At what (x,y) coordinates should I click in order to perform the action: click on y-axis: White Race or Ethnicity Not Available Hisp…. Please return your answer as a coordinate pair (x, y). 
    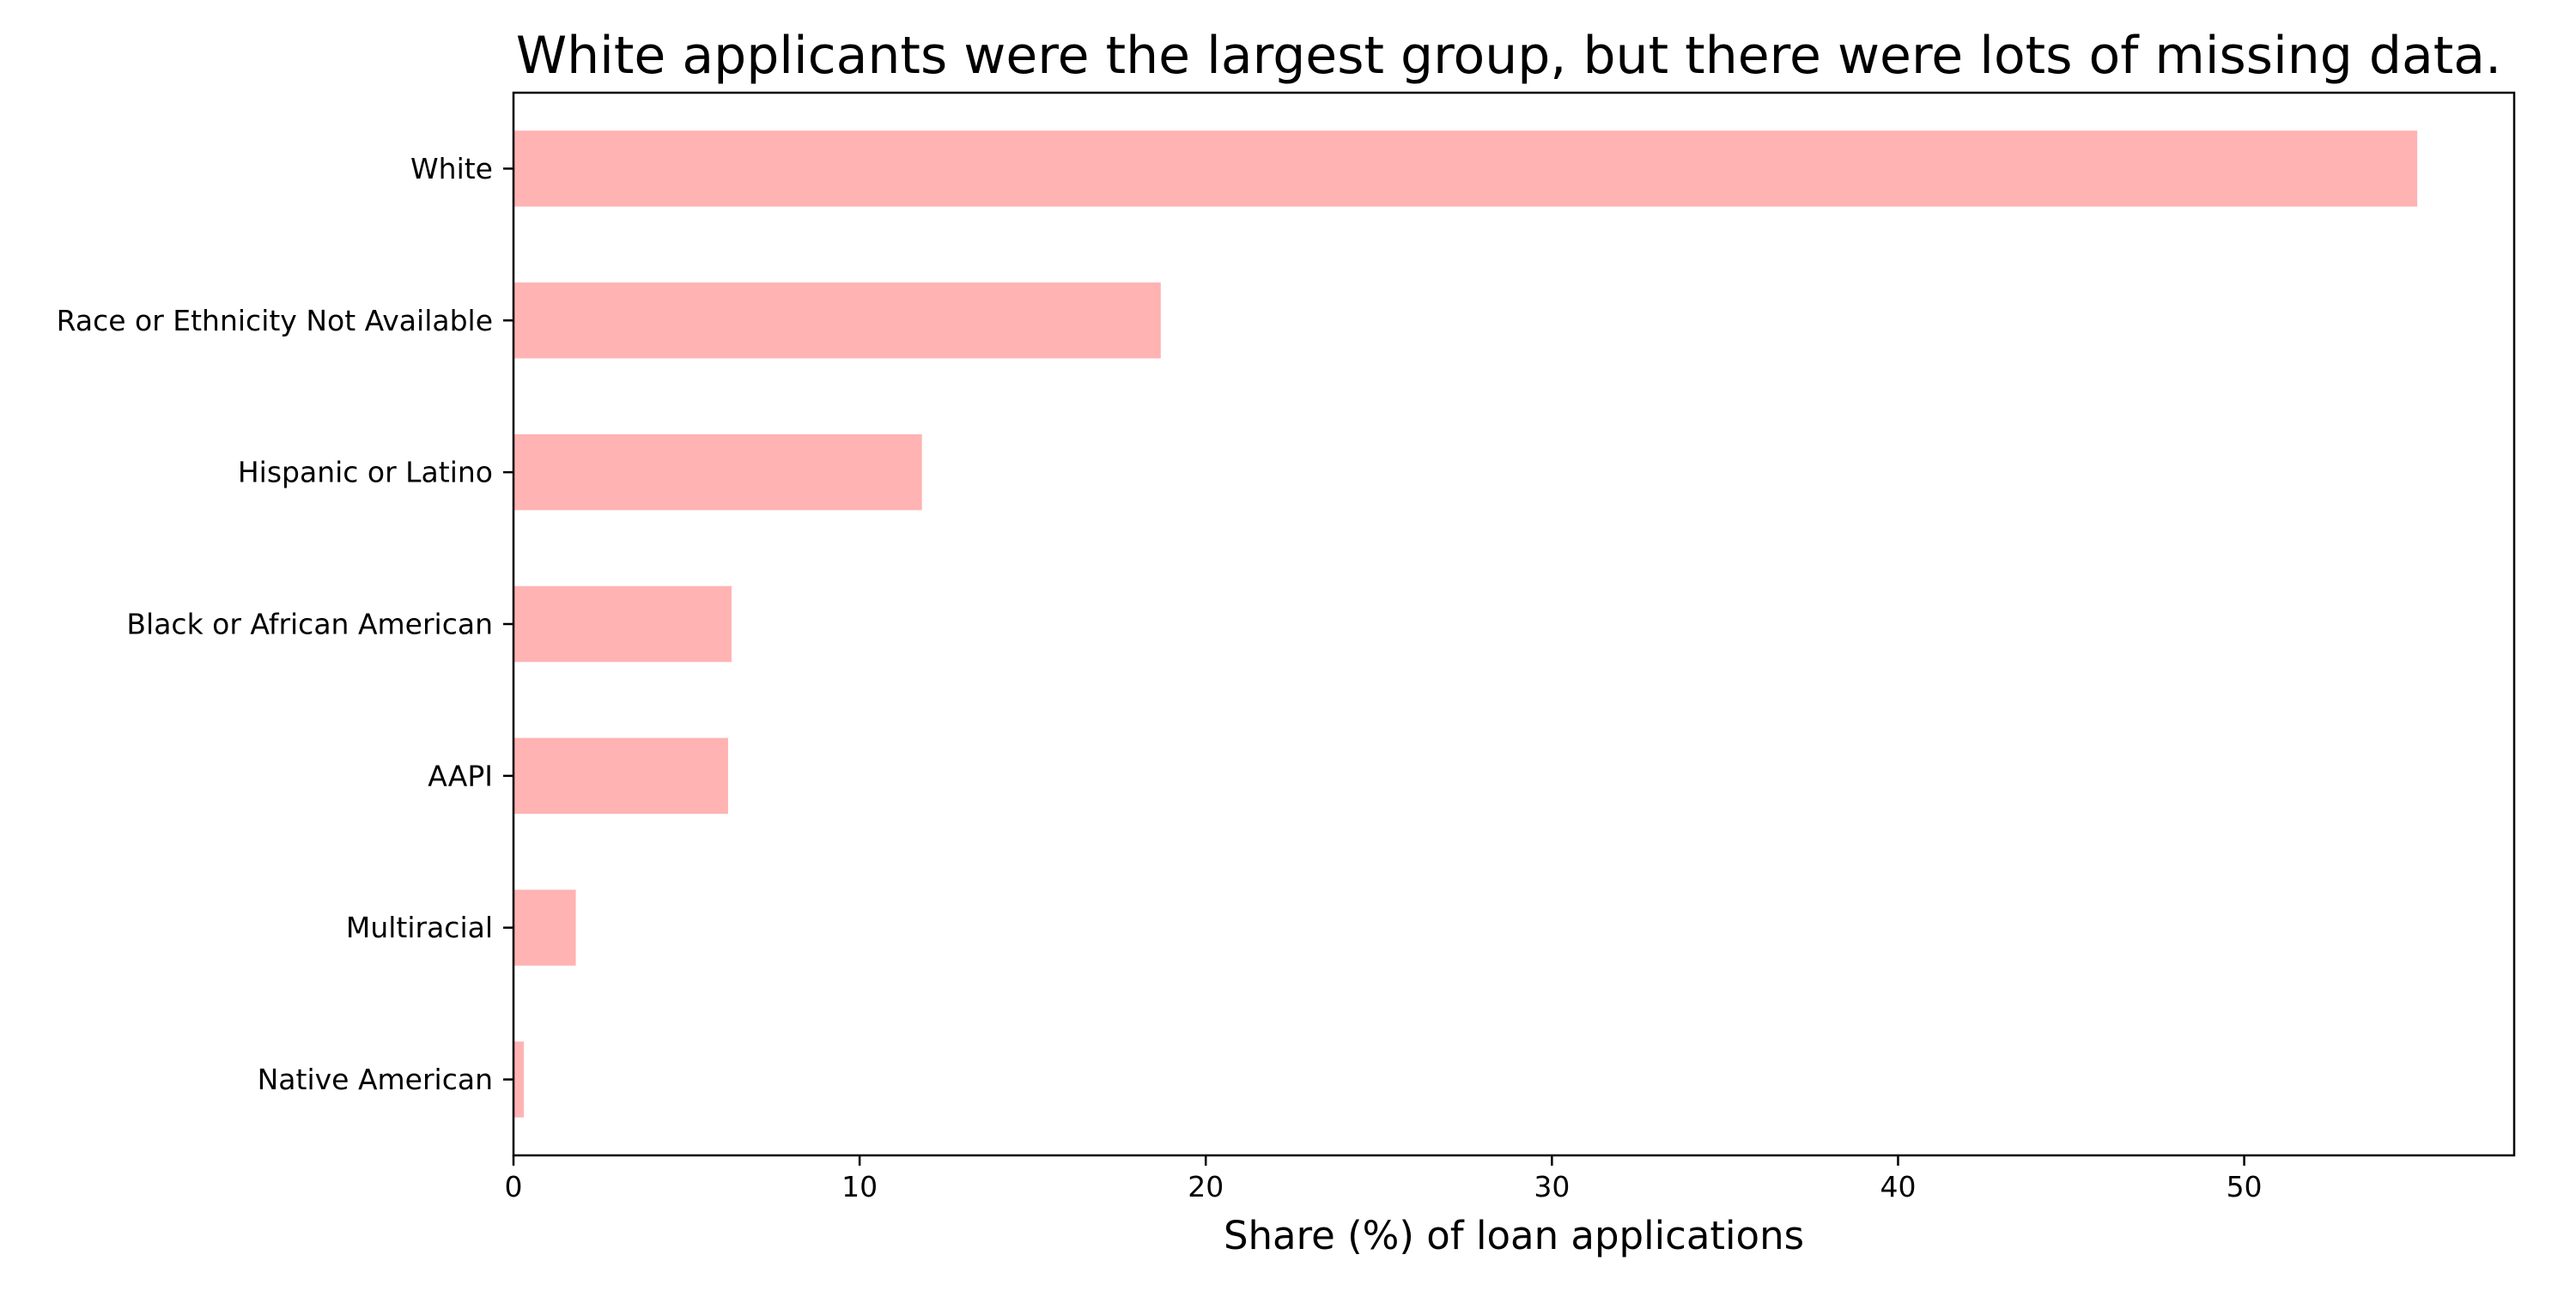
    Looking at the image, I should click on (285, 624).